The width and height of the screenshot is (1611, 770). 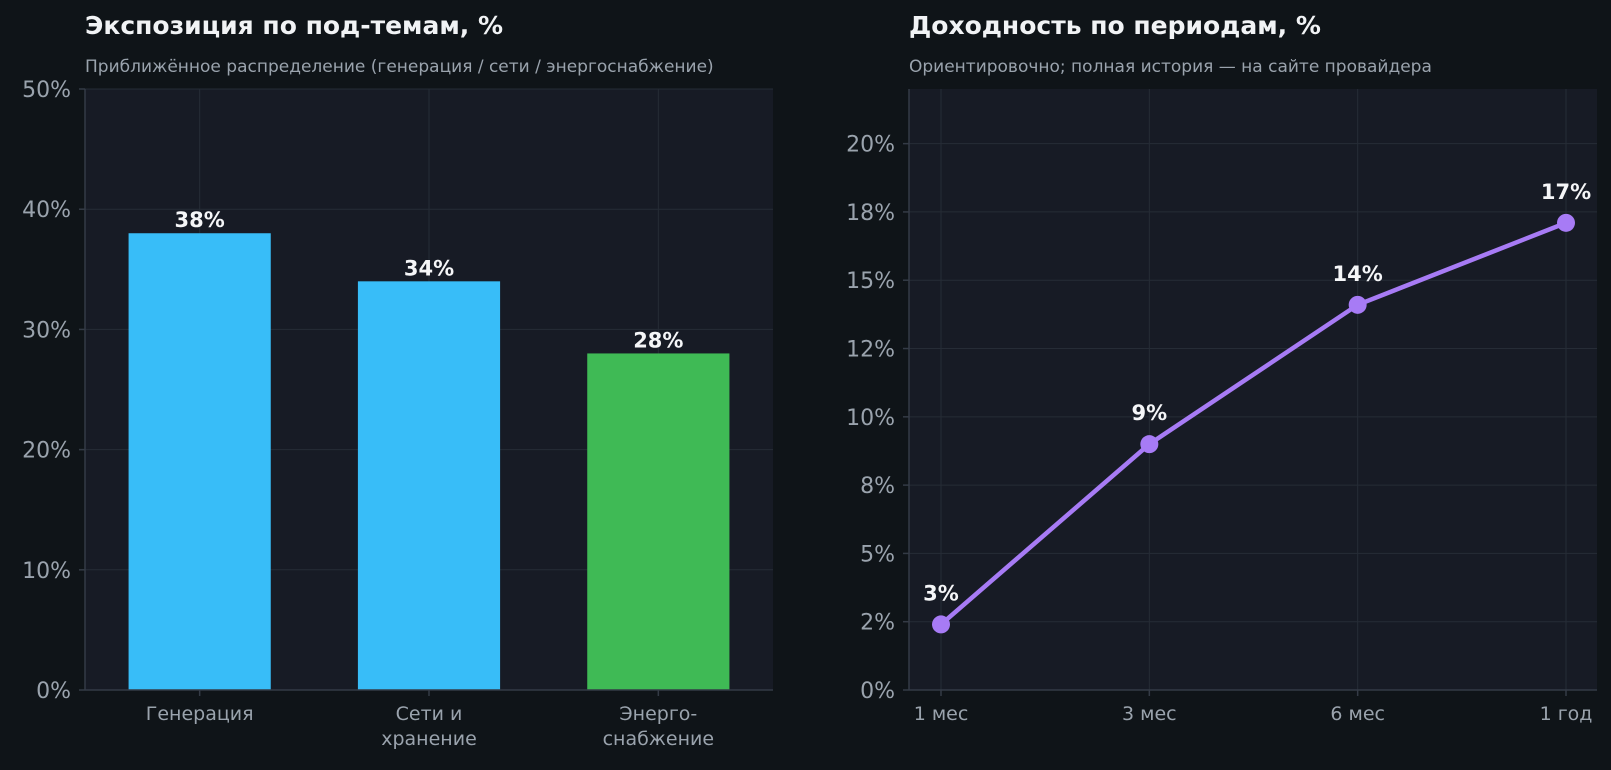 I want to click on bar-data-label: 34%, so click(x=429, y=268).